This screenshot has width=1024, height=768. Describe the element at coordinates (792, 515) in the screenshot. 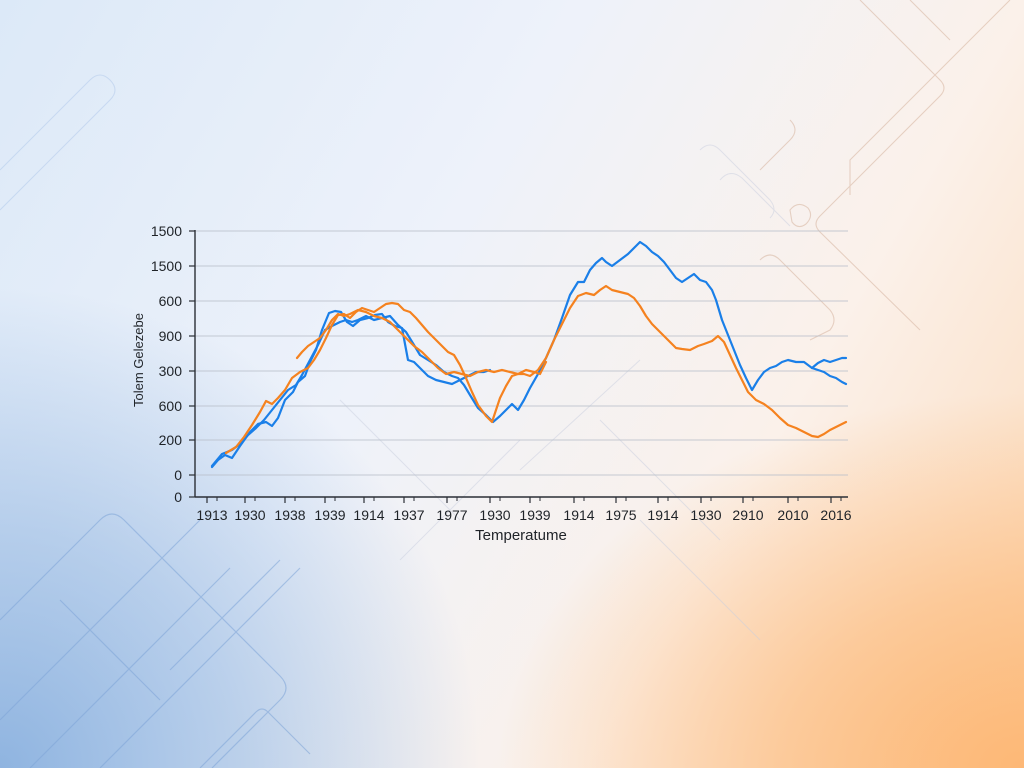

I see `x-tick-label: 2010` at that location.